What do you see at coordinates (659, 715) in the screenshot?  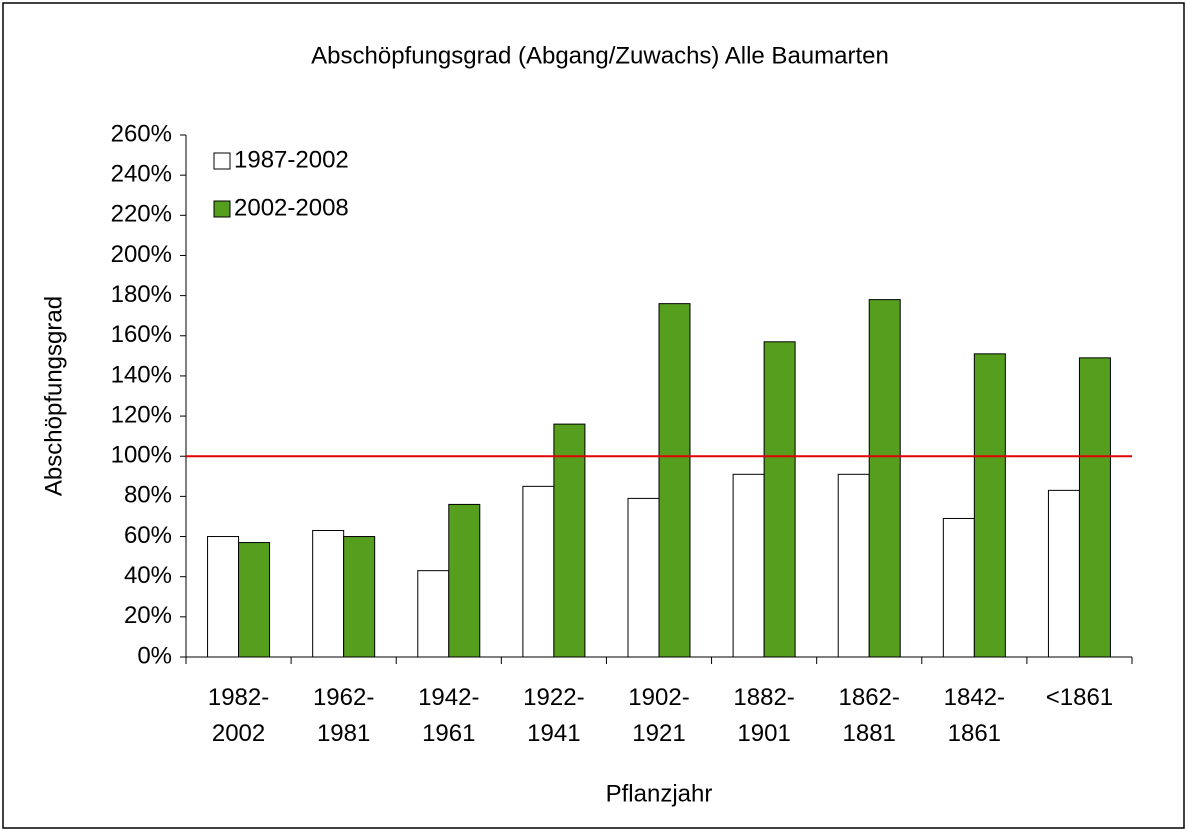 I see `x-tick-label: 1902-1921` at bounding box center [659, 715].